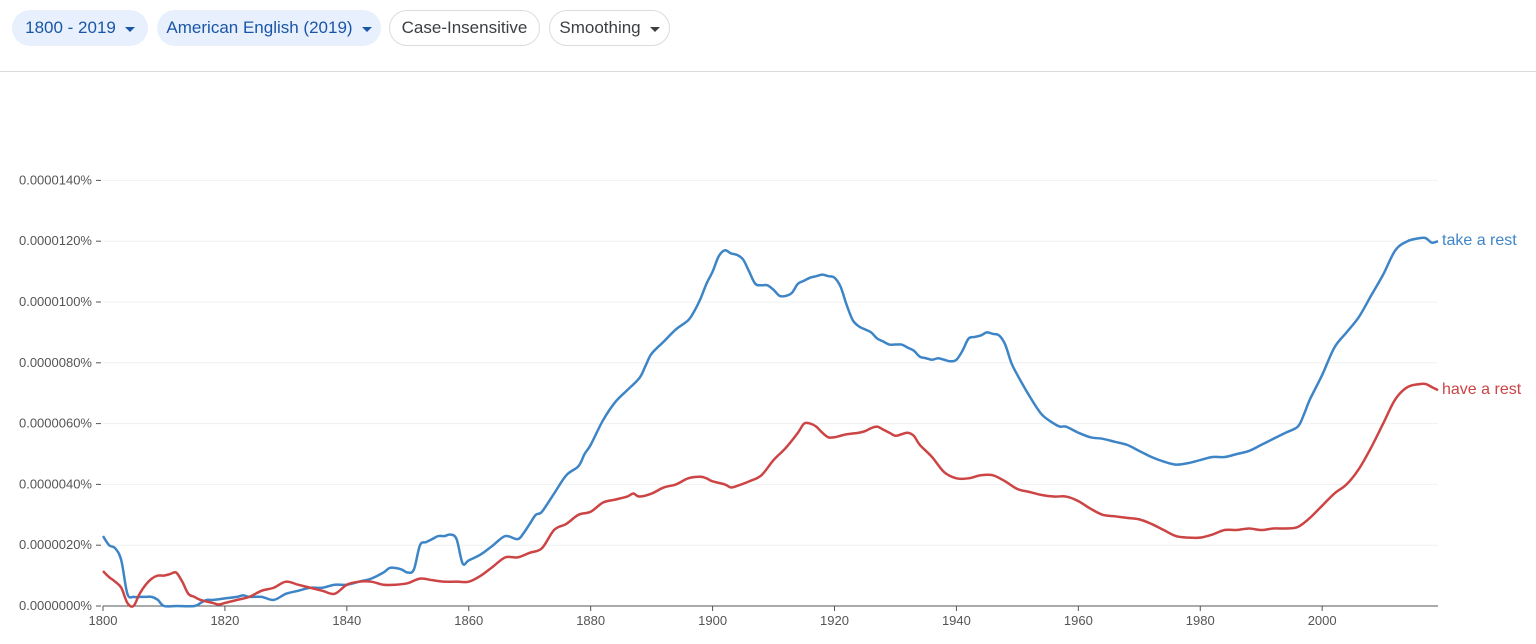  Describe the element at coordinates (55, 362) in the screenshot. I see `y-tick-label: 0.0000080%` at that location.